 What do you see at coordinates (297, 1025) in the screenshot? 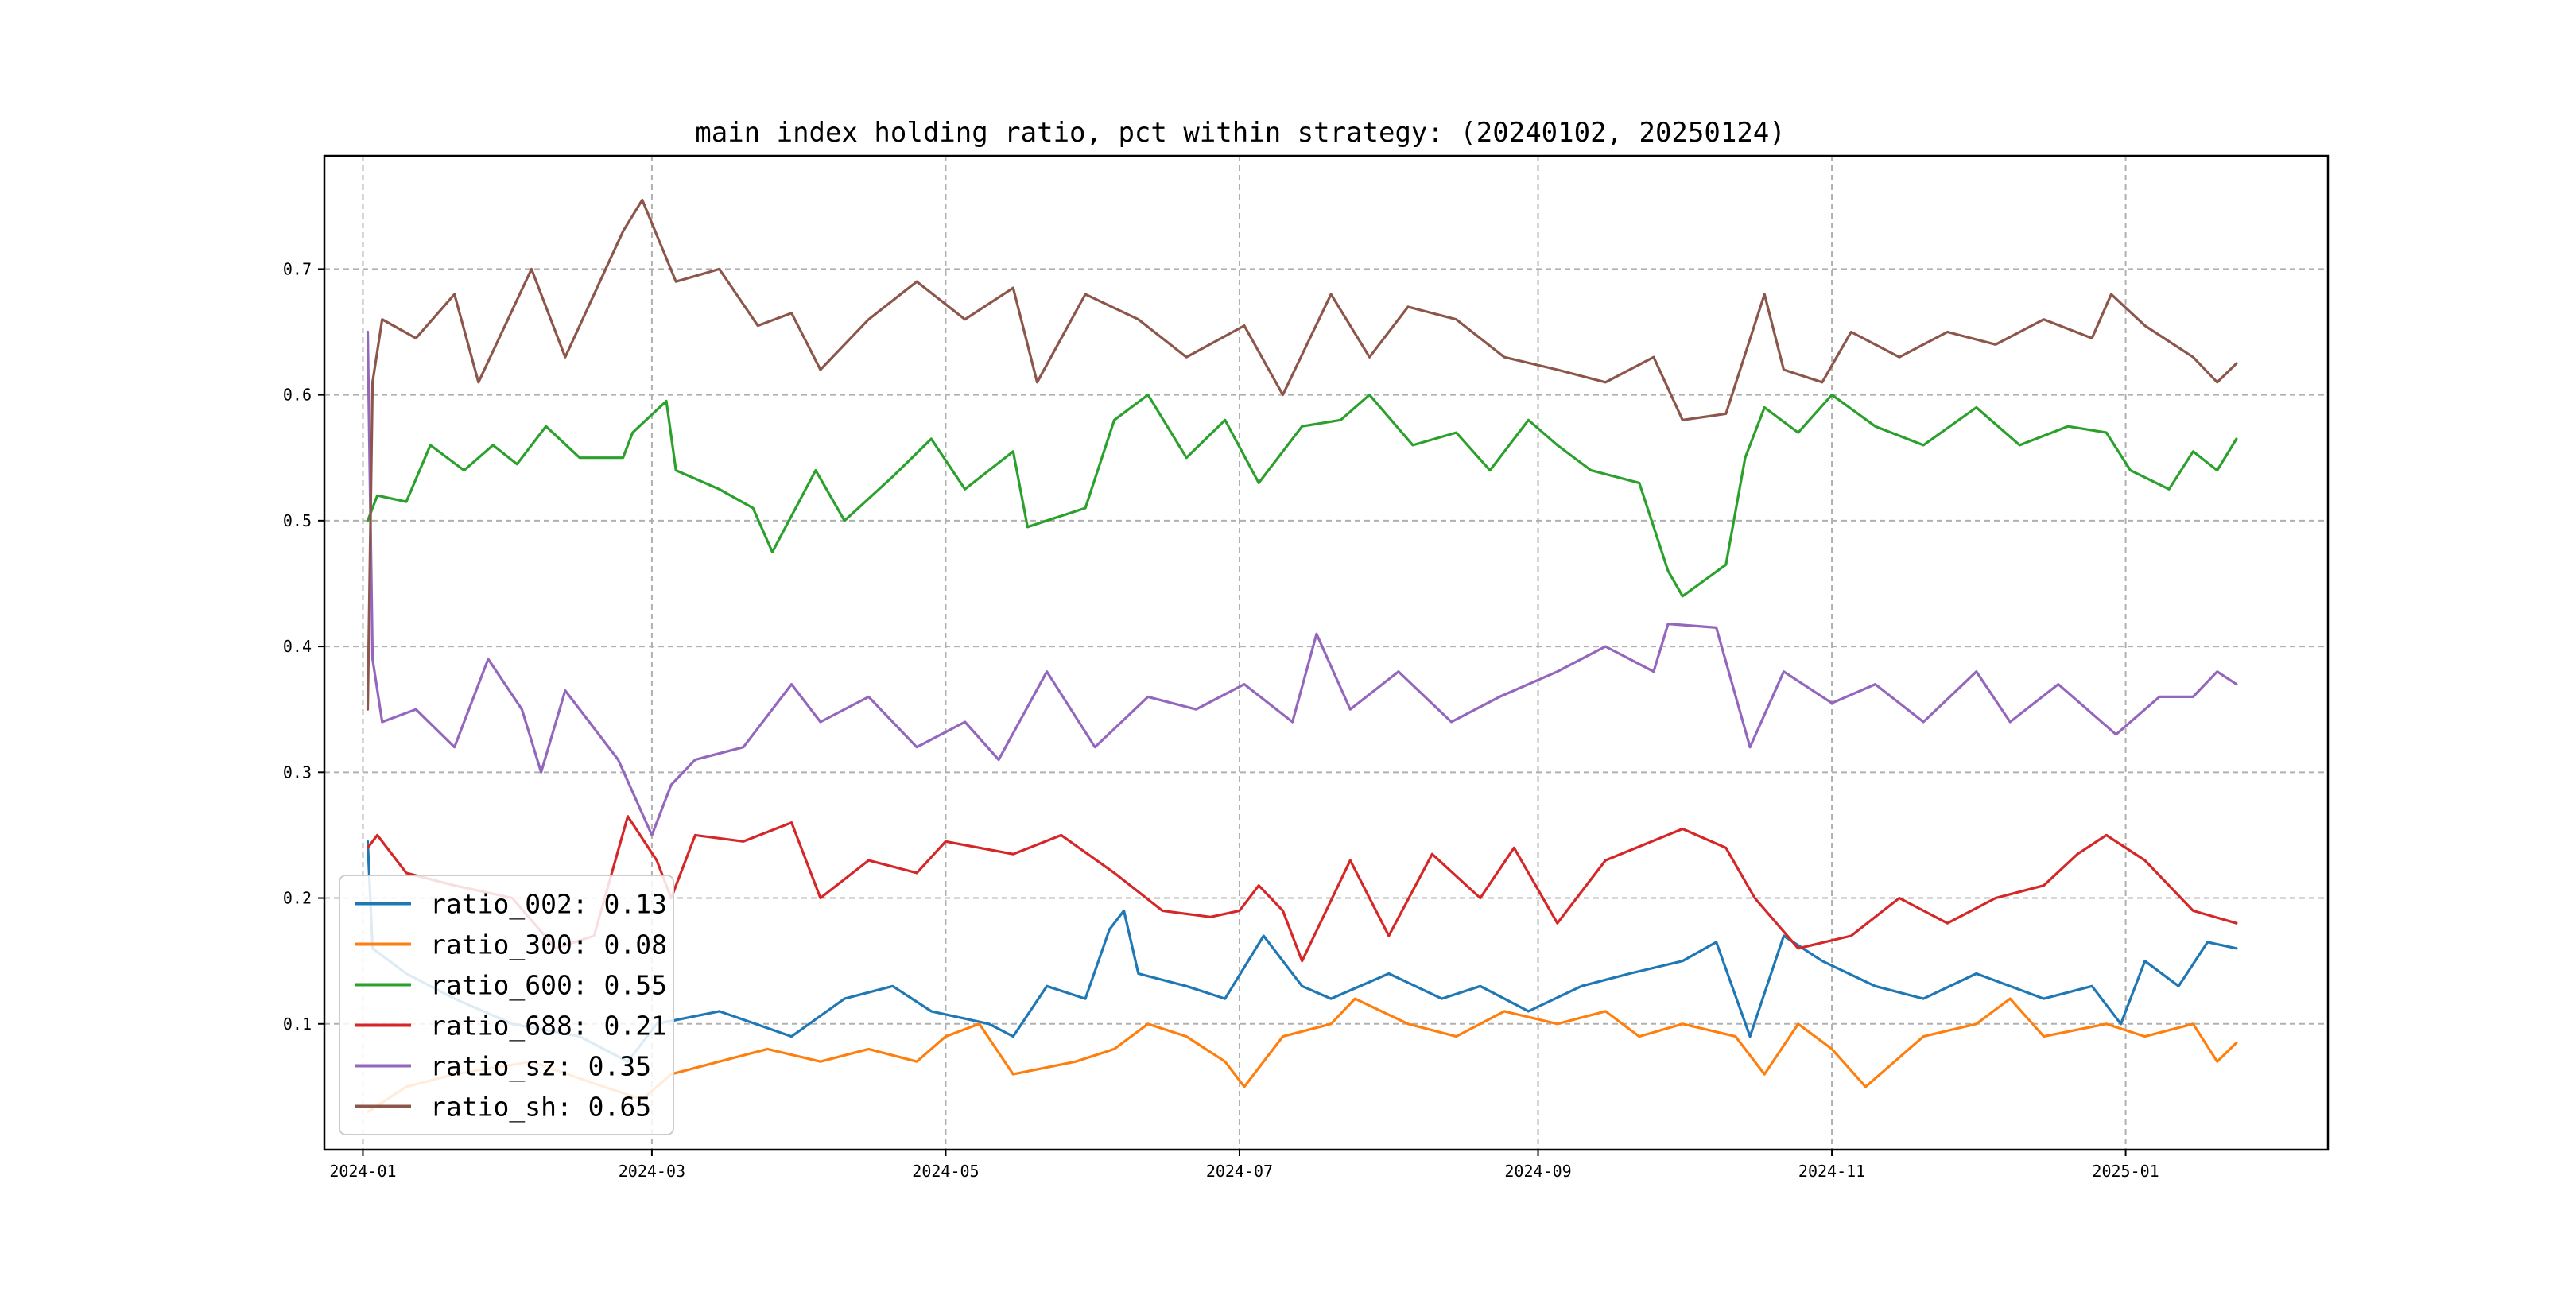
I see `y-tick-label: 0.1` at bounding box center [297, 1025].